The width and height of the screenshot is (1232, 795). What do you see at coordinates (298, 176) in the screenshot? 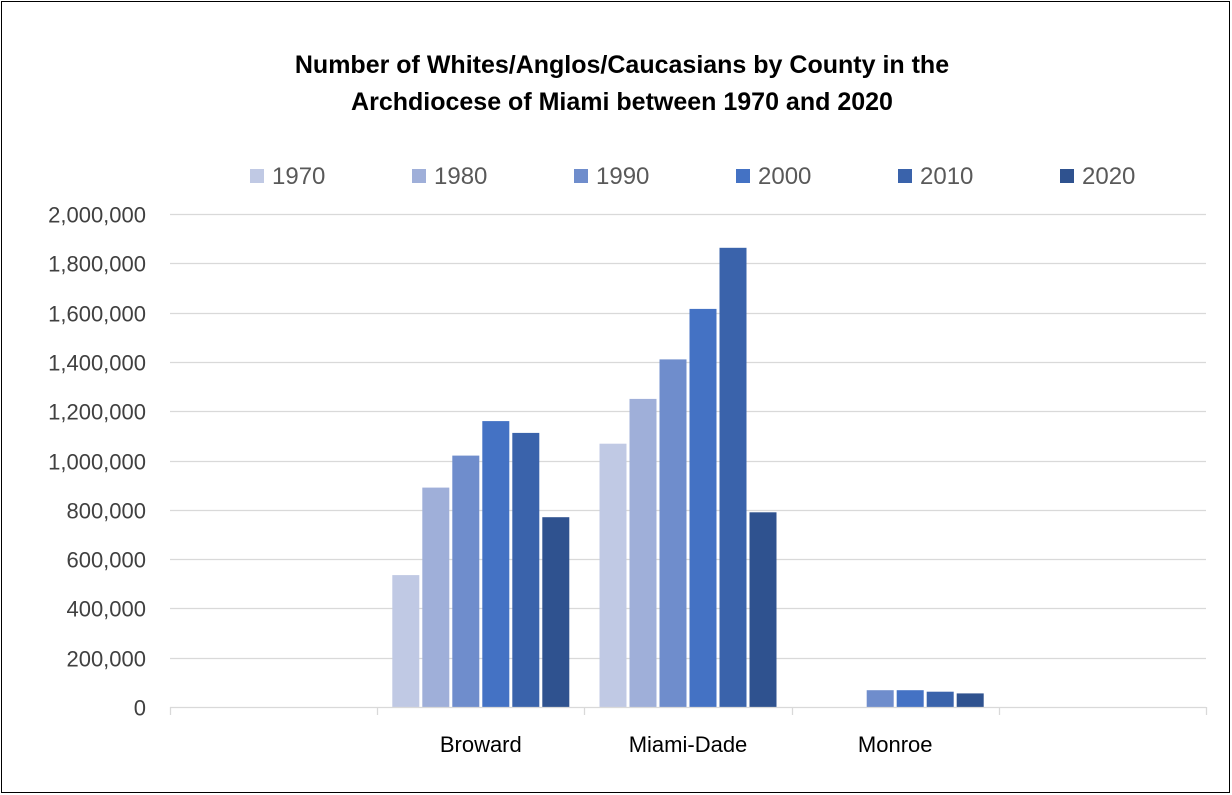
I see `legend-label: 1970` at bounding box center [298, 176].